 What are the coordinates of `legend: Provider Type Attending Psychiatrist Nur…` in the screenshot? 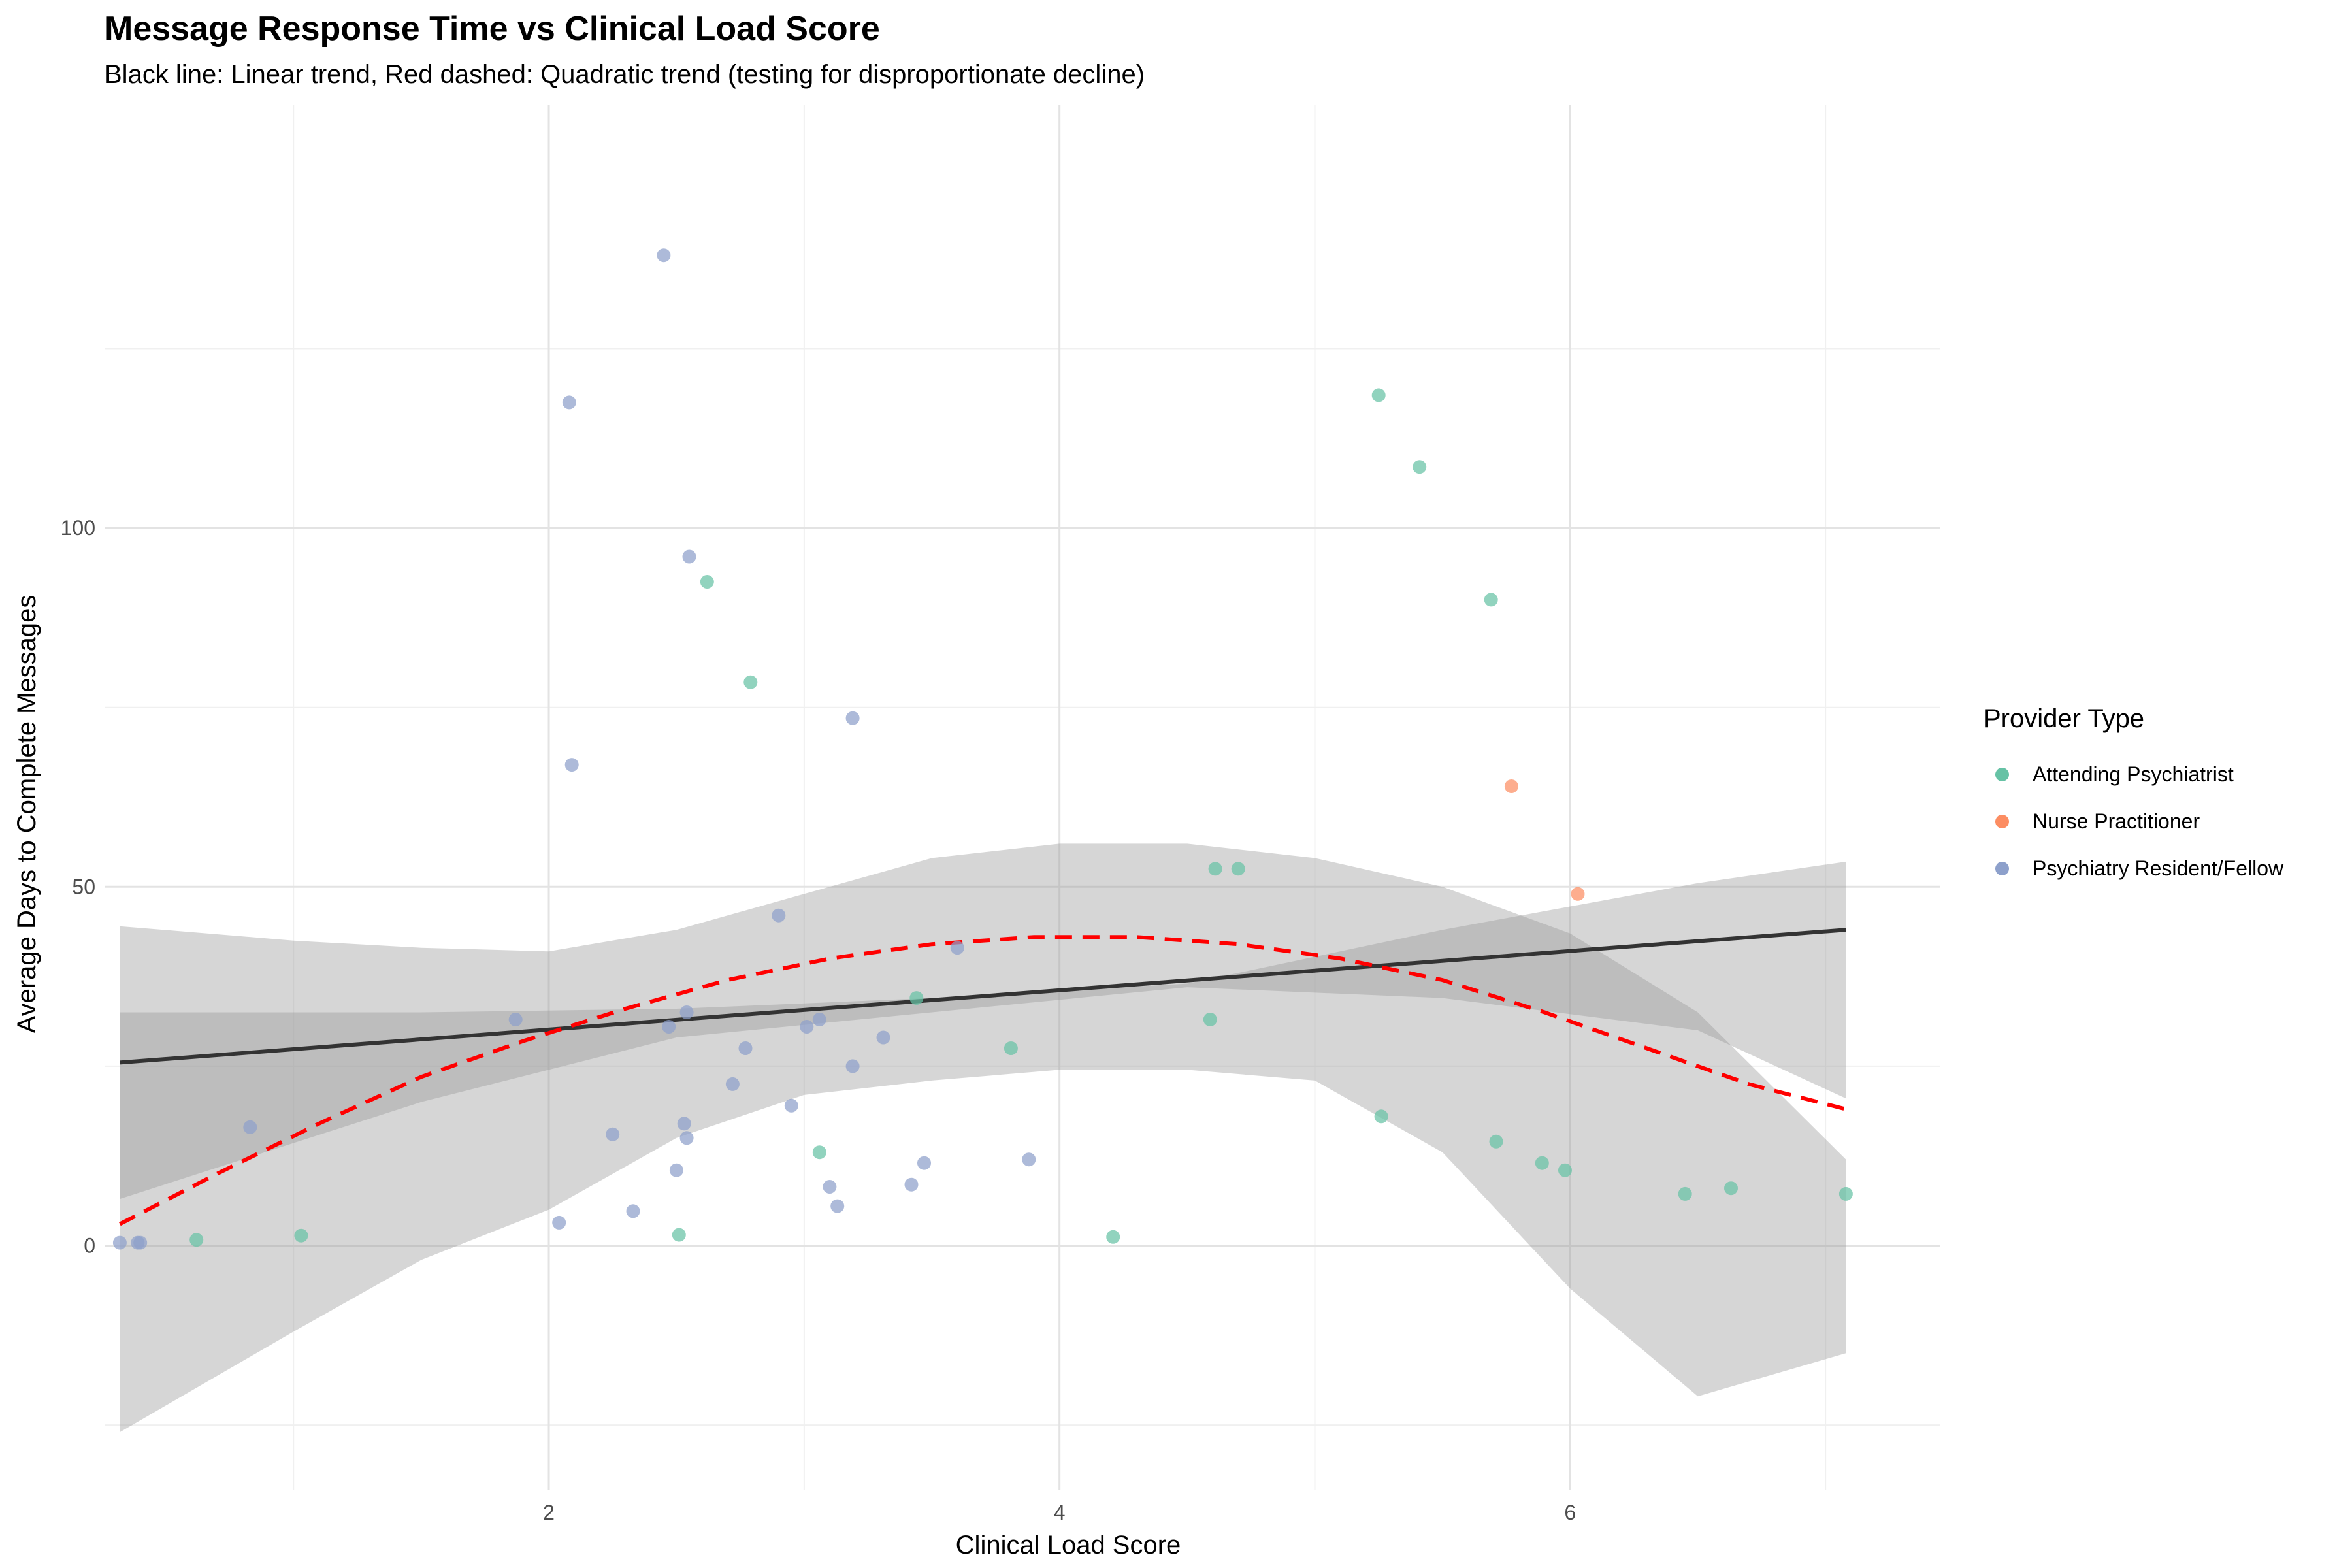 It's located at (2133, 798).